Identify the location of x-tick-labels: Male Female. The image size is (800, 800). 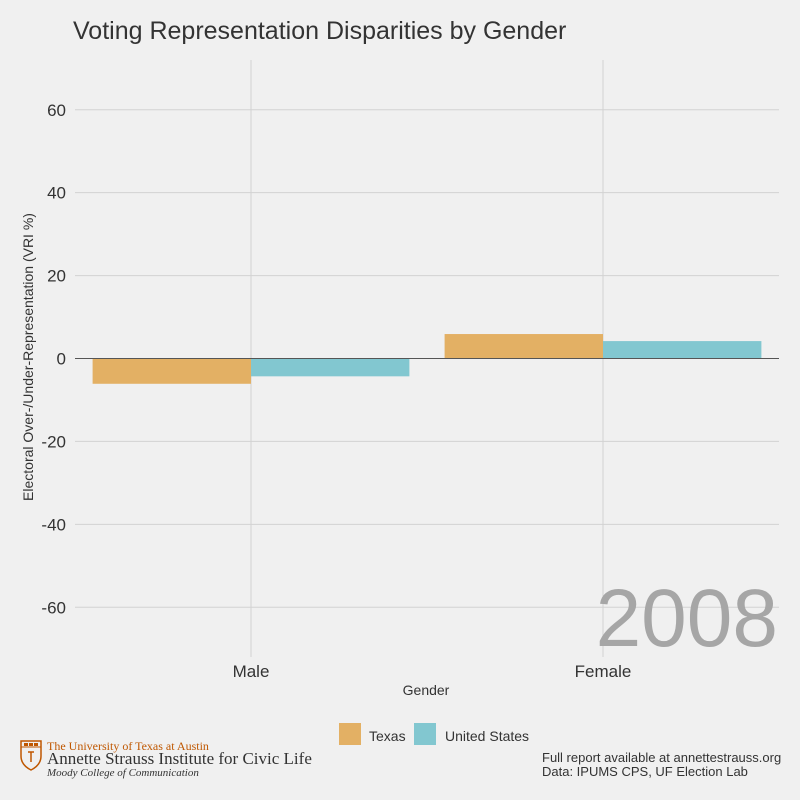
(432, 671).